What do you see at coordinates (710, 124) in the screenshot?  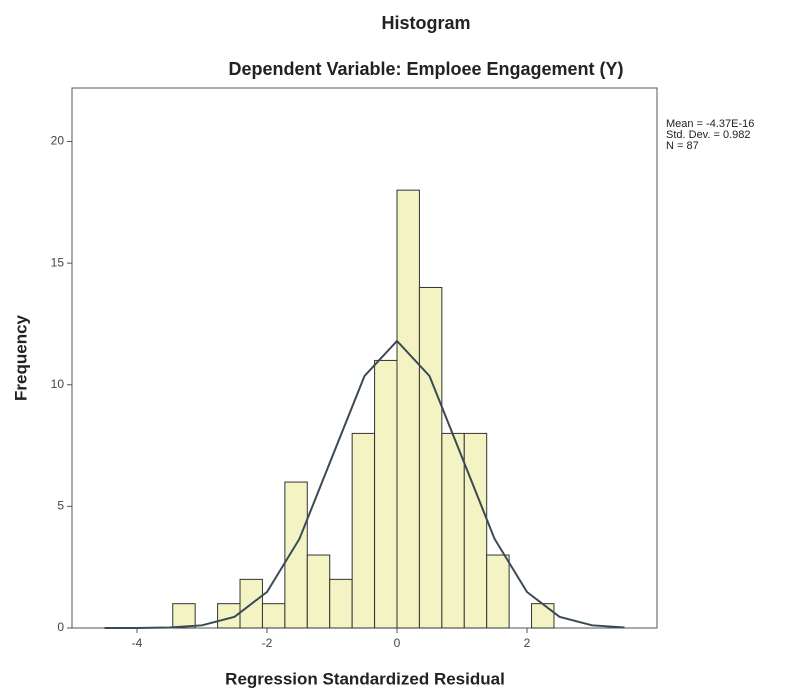 I see `stats-annotation: Mean = -4.37E-16` at bounding box center [710, 124].